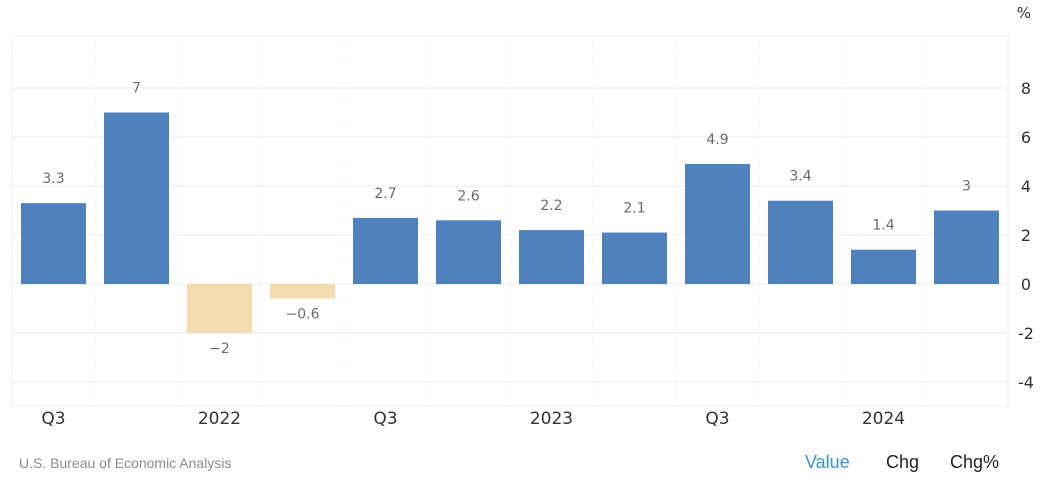 The height and width of the screenshot is (488, 1058). What do you see at coordinates (53, 179) in the screenshot?
I see `data-label: 3.3` at bounding box center [53, 179].